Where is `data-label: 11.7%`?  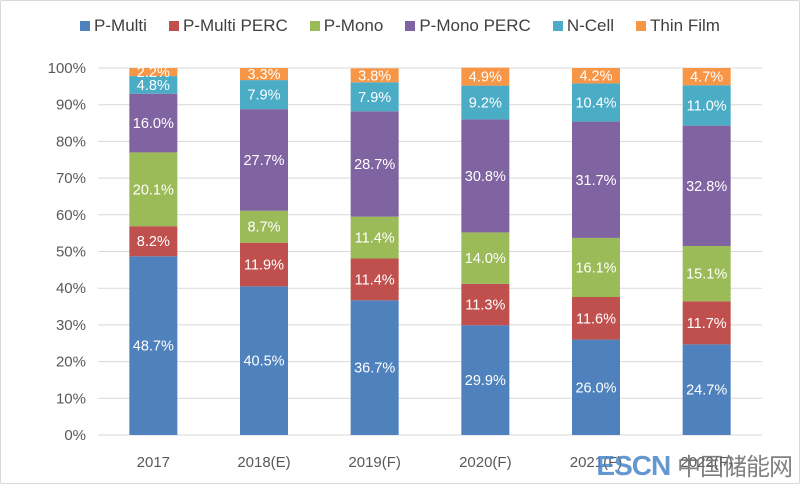
data-label: 11.7% is located at coordinates (707, 324).